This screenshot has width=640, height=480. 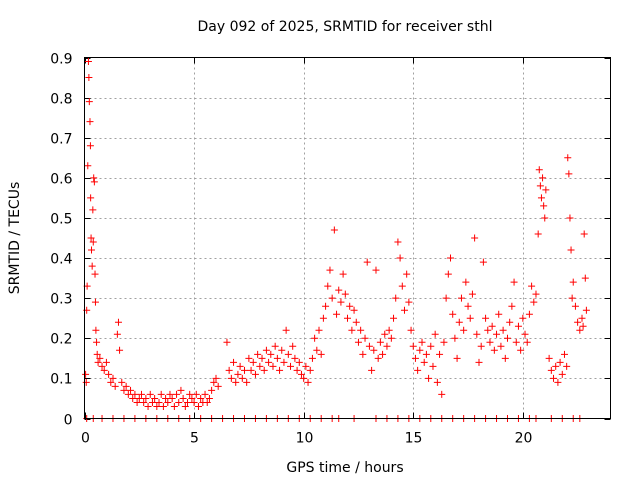 I want to click on x-axis-title: GPS time / hours, so click(x=344, y=468).